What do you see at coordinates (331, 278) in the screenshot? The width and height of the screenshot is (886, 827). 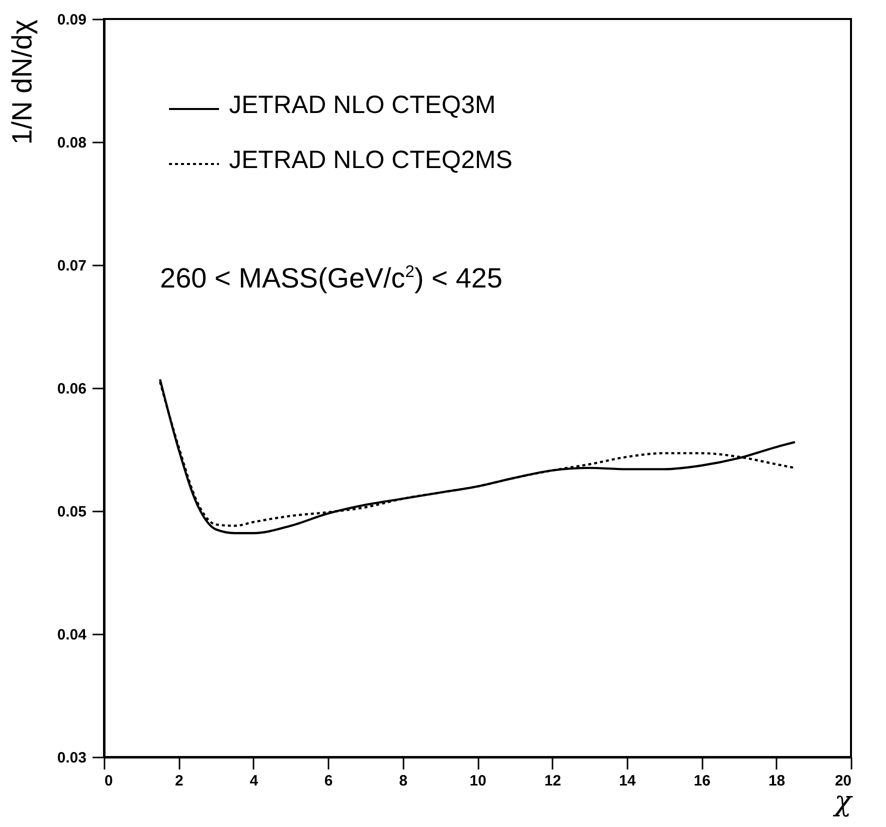 I see `annotation: 260 < MASS(GeV/c$^{2}$) < 425` at bounding box center [331, 278].